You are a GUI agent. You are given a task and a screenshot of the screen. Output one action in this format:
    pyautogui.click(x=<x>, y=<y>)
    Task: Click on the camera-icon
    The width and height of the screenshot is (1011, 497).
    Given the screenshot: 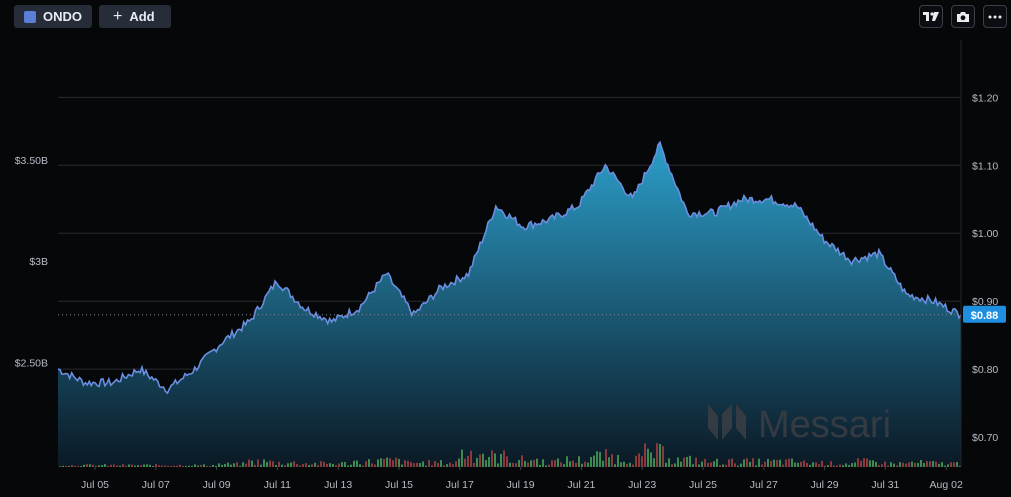 What is the action you would take?
    pyautogui.click(x=963, y=16)
    